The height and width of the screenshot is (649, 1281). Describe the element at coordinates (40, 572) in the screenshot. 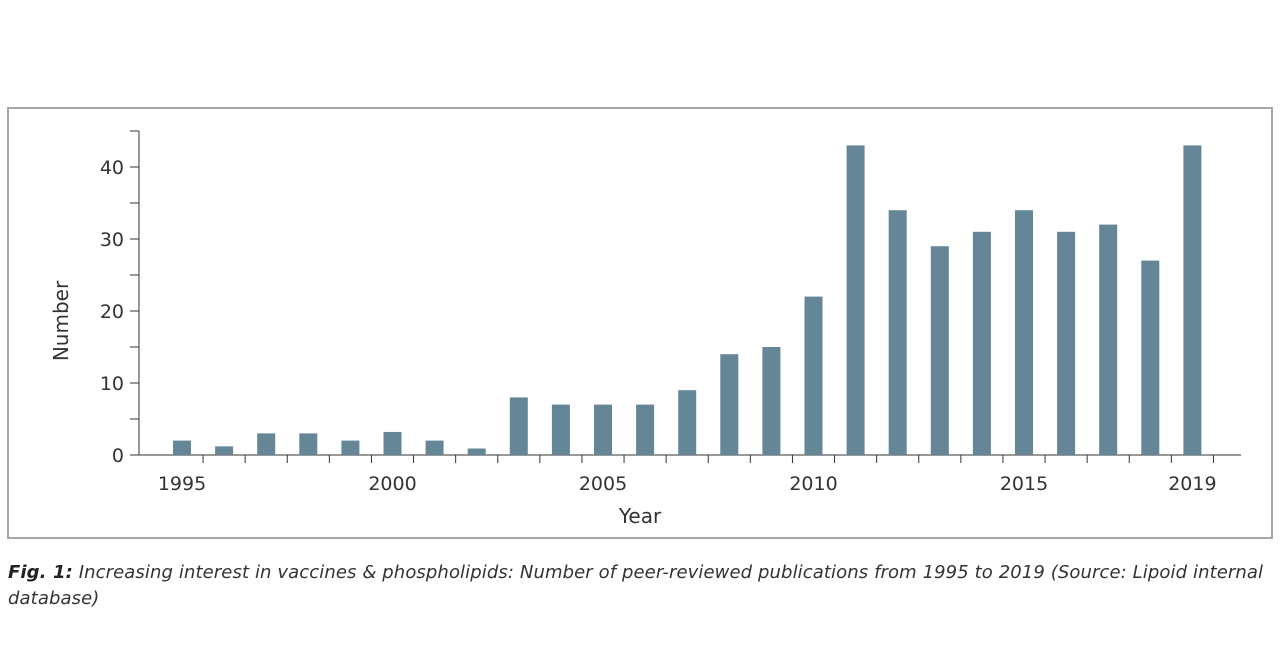

I see `caption-label: Fig. 1:` at that location.